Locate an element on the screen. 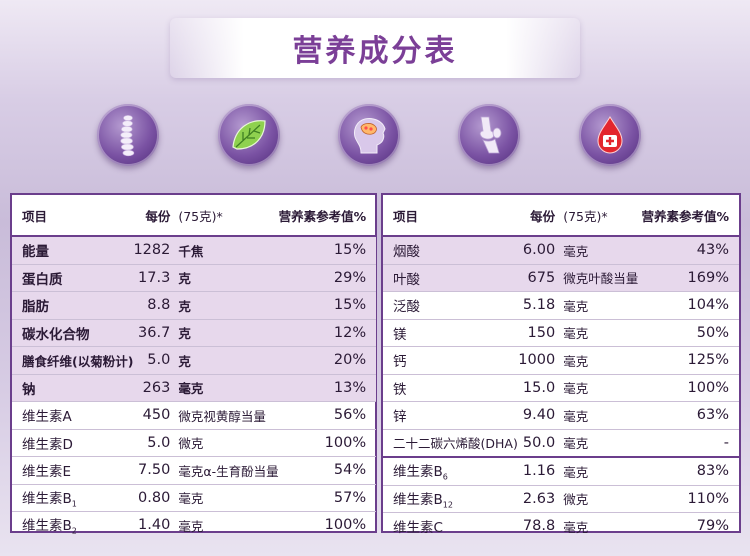  nutrient-value-text: 78.8 is located at coordinates (539, 526).